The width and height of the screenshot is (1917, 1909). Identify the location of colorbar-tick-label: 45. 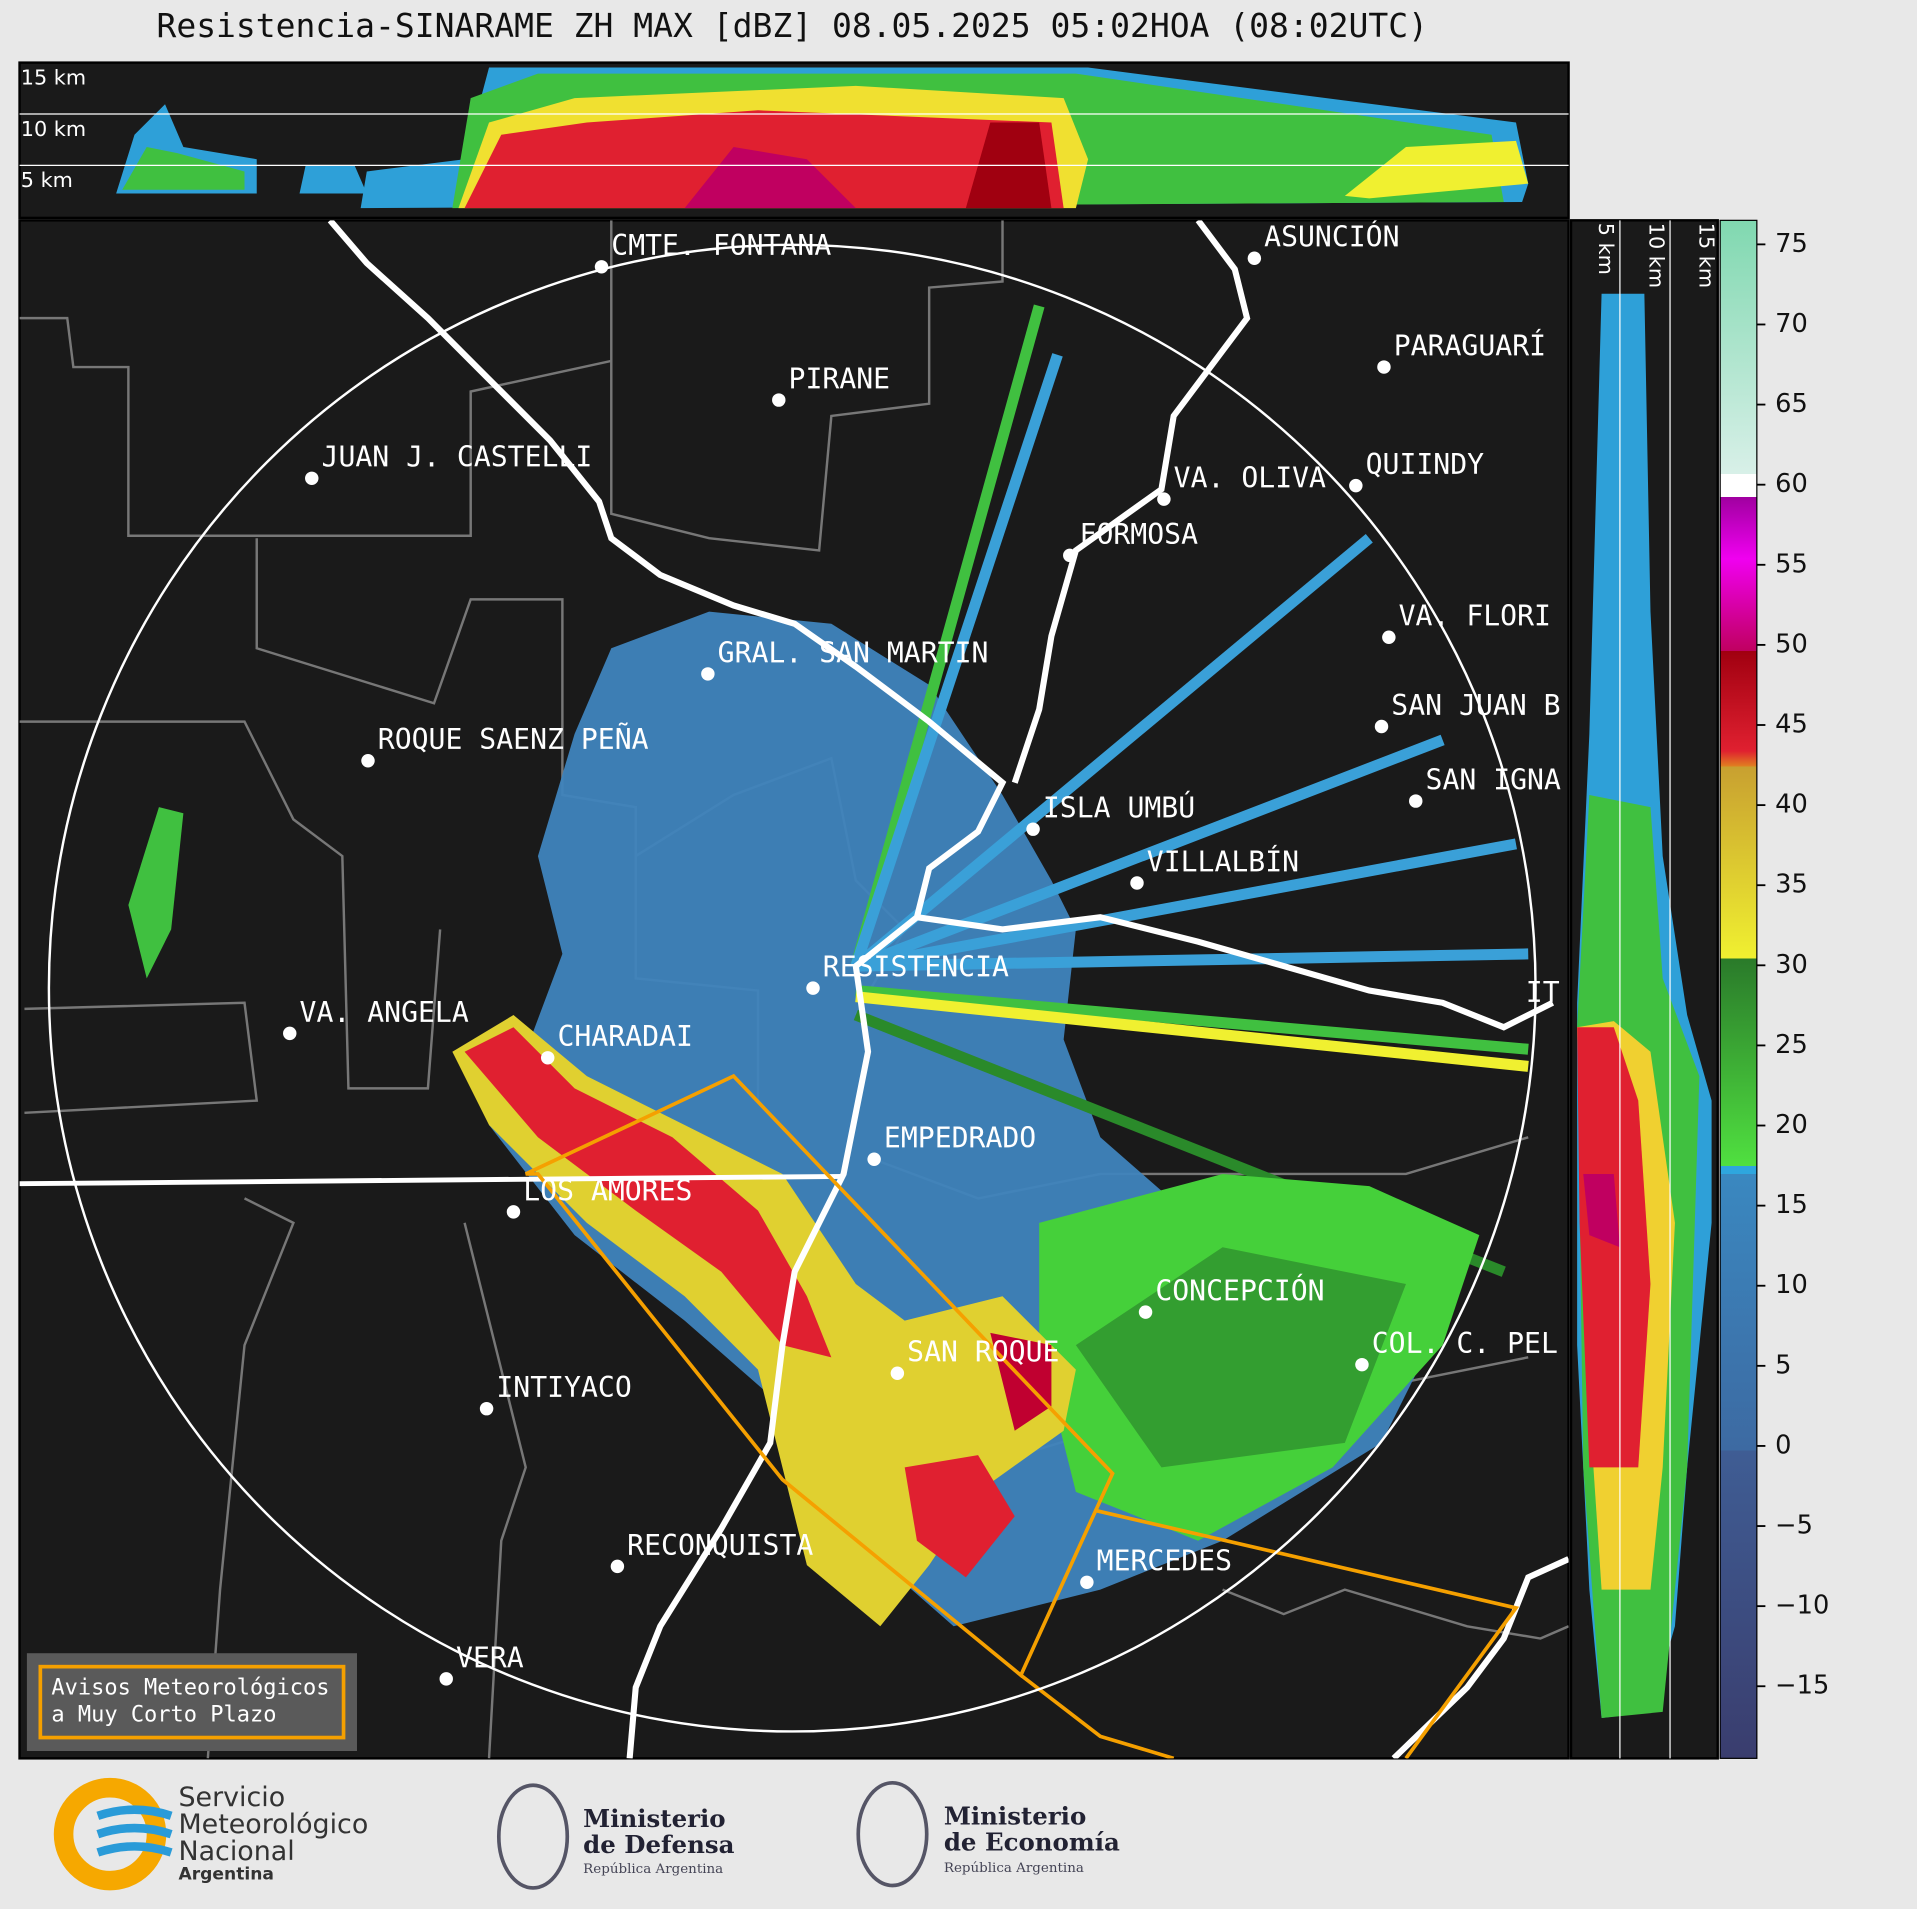
(1791, 724).